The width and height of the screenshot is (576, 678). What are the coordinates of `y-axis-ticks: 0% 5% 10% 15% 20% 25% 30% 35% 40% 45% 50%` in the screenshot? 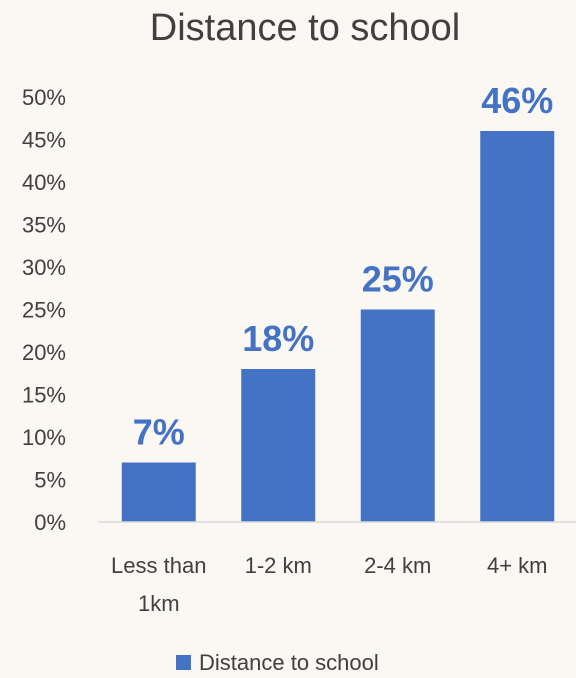 It's located at (44, 310).